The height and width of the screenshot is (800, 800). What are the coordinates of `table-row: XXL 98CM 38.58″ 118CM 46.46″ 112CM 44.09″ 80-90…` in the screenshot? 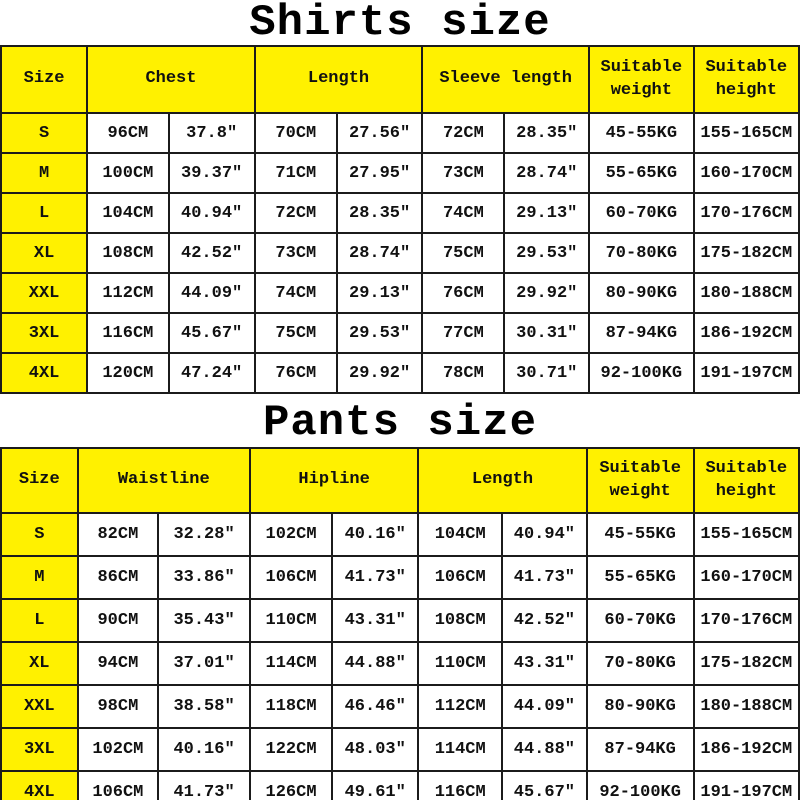 It's located at (400, 706).